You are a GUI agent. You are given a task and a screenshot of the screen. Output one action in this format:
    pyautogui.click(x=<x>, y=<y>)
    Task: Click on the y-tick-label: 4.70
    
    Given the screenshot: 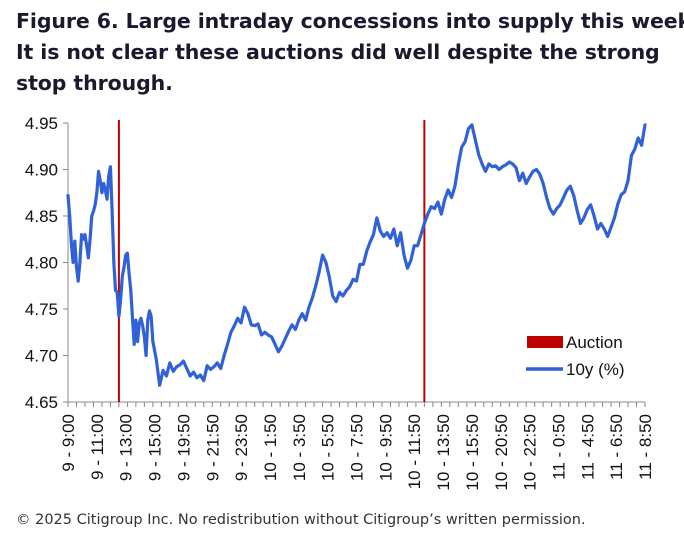 What is the action you would take?
    pyautogui.click(x=41, y=356)
    